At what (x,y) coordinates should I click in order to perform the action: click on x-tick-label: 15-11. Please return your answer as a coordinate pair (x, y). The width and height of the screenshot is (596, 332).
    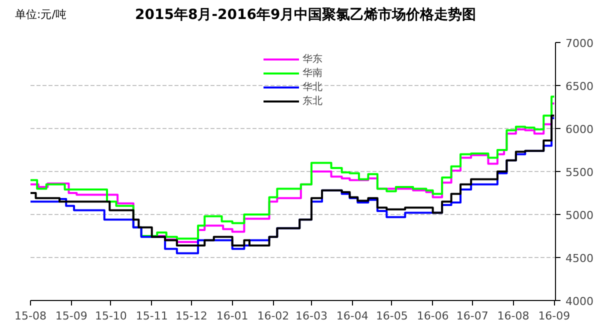
    Looking at the image, I should click on (152, 316).